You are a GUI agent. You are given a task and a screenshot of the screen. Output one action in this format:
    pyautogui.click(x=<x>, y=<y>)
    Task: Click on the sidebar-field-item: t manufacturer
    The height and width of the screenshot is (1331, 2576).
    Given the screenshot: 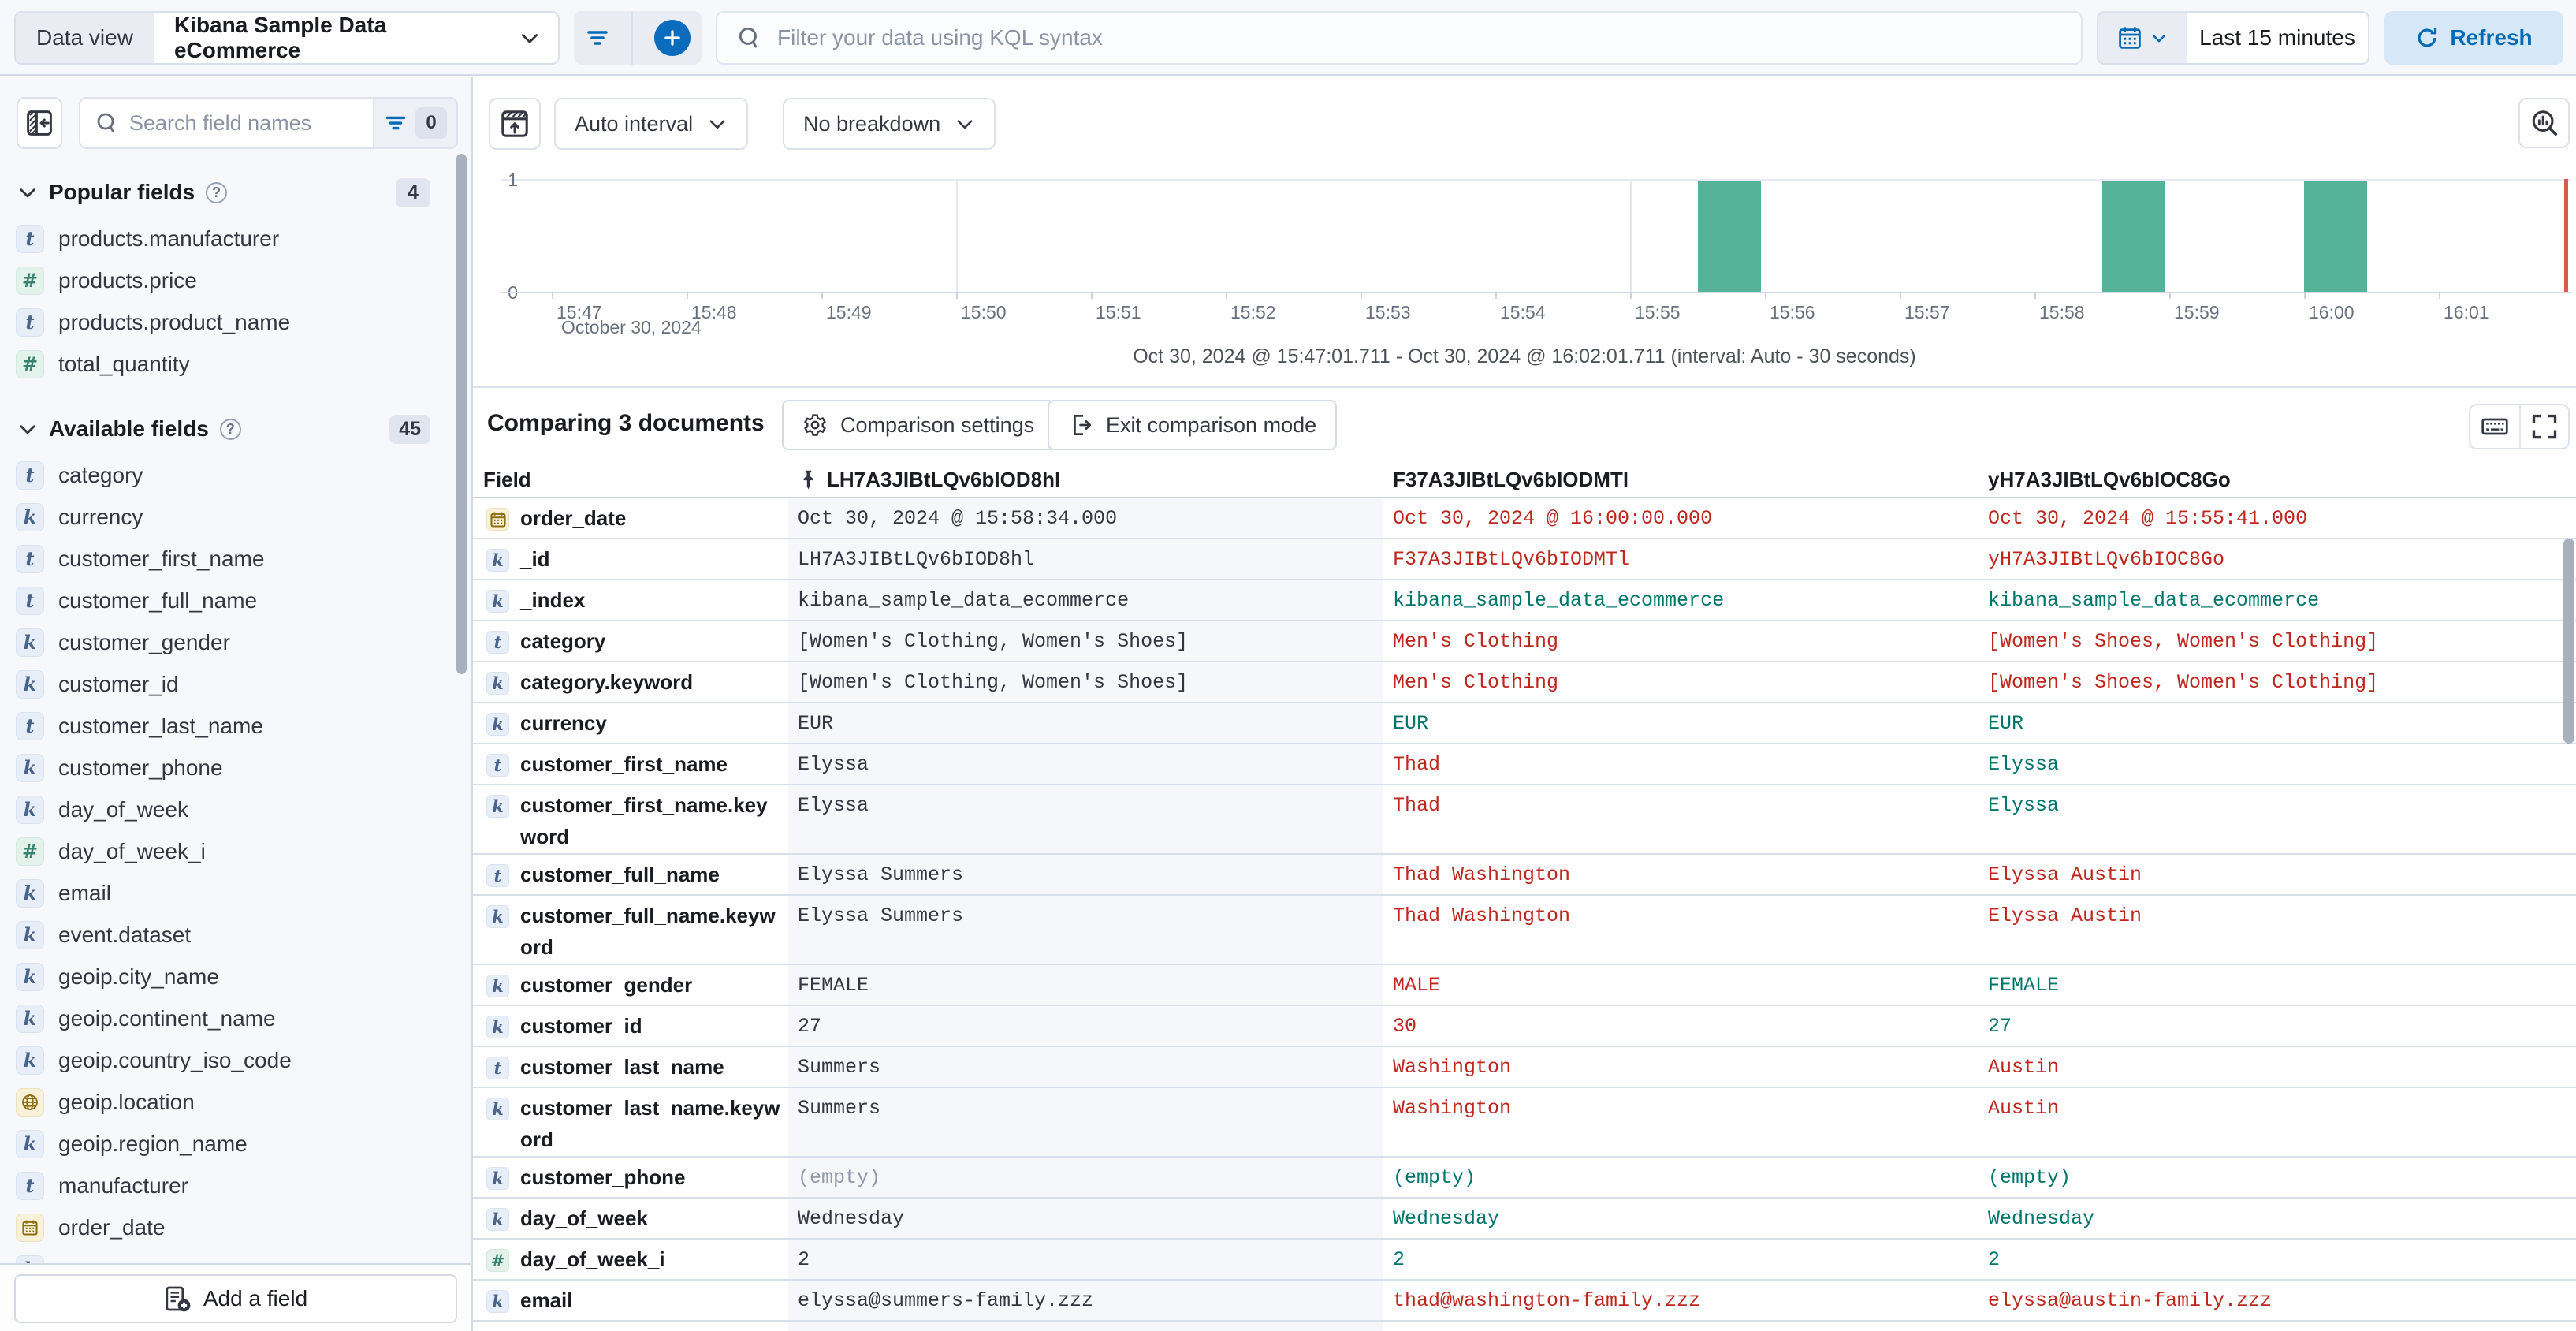 What is the action you would take?
    pyautogui.click(x=231, y=1185)
    